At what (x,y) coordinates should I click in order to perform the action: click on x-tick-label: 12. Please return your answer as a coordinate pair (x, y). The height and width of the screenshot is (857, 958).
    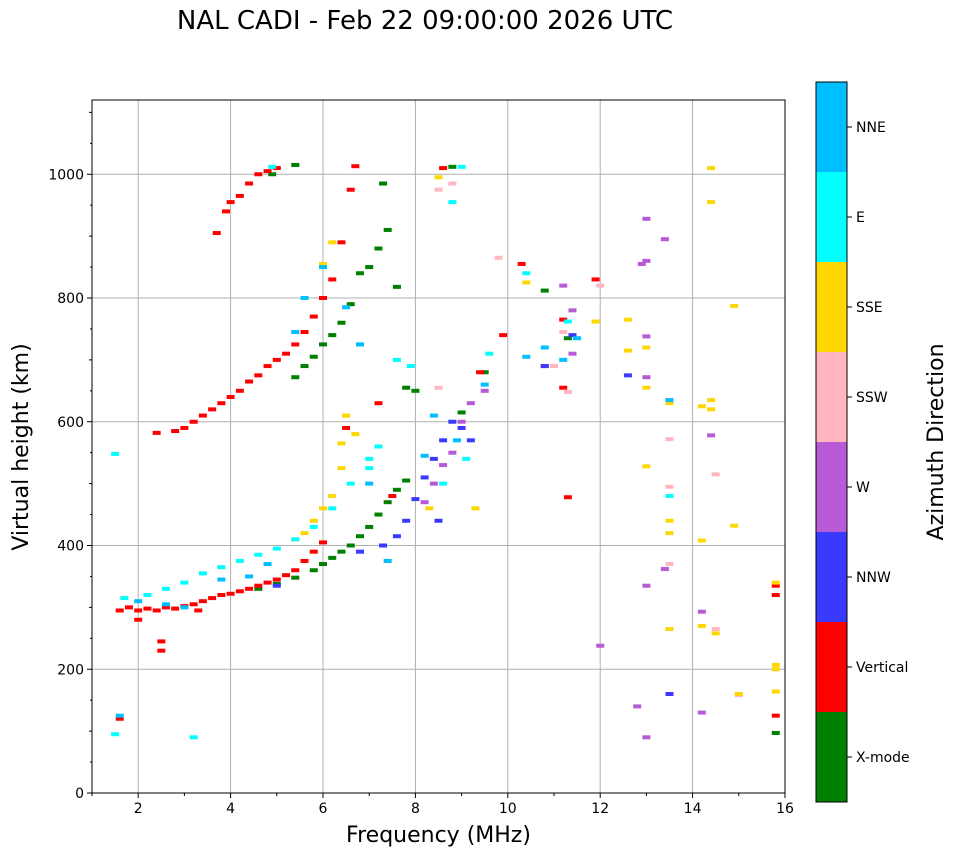
    Looking at the image, I should click on (600, 809).